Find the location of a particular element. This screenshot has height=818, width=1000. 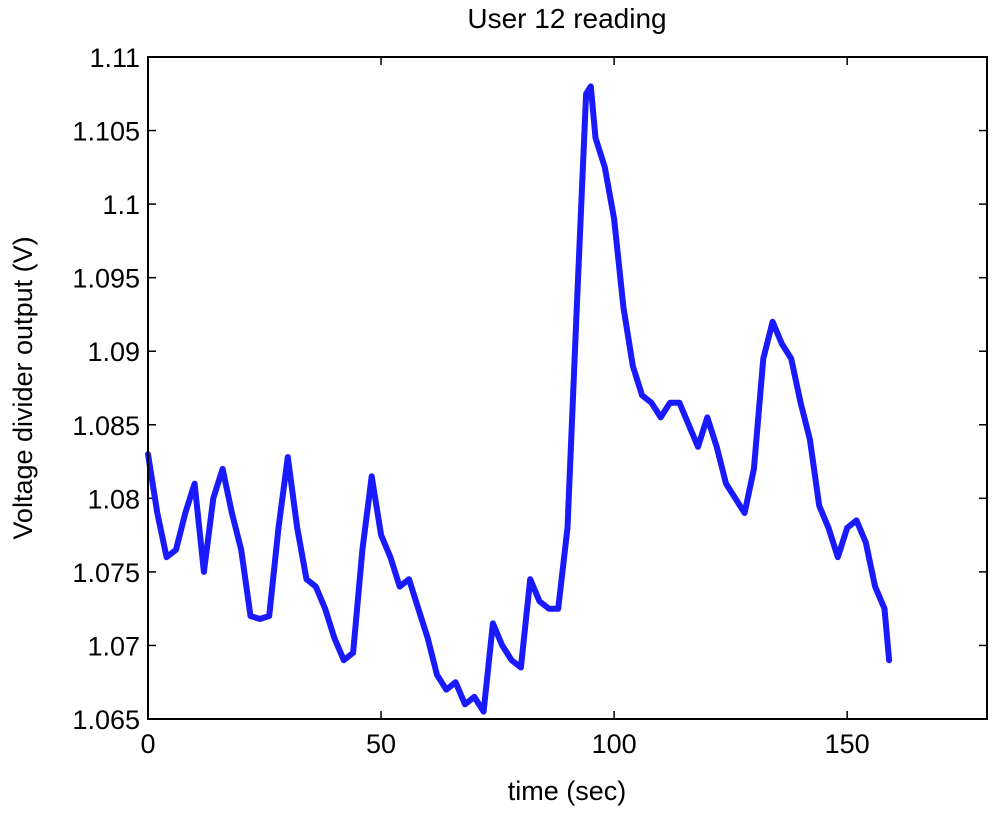

x-tick-label: 150 is located at coordinates (847, 744).